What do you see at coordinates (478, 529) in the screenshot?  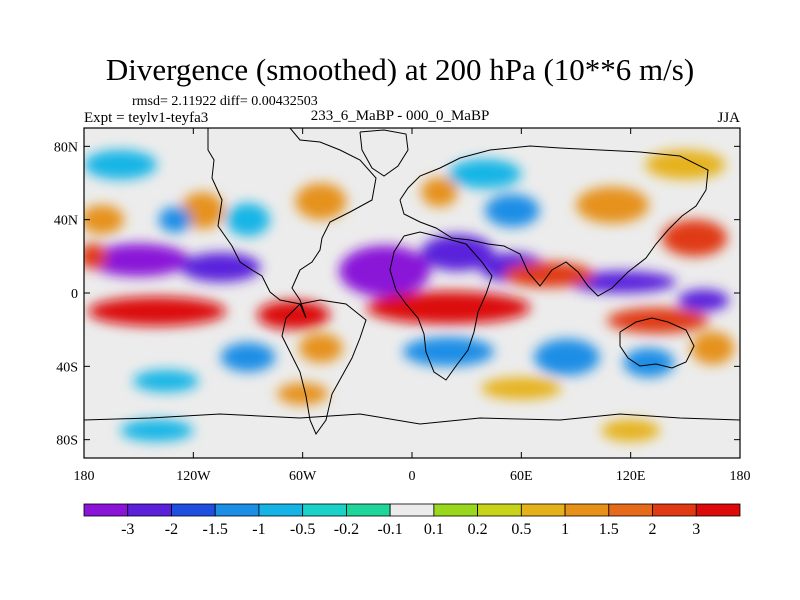 I see `colorbar-label-8: 0.2` at bounding box center [478, 529].